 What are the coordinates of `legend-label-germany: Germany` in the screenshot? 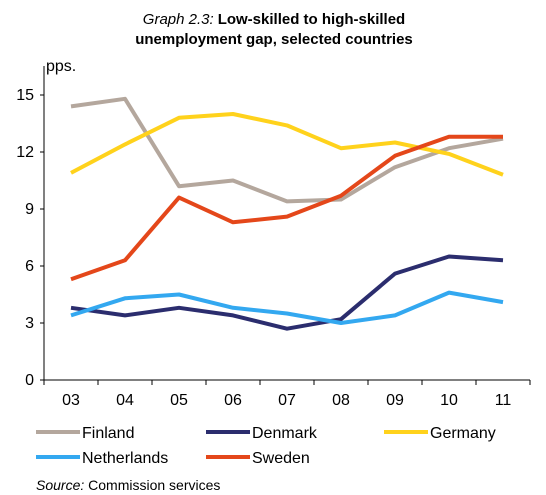 It's located at (463, 433).